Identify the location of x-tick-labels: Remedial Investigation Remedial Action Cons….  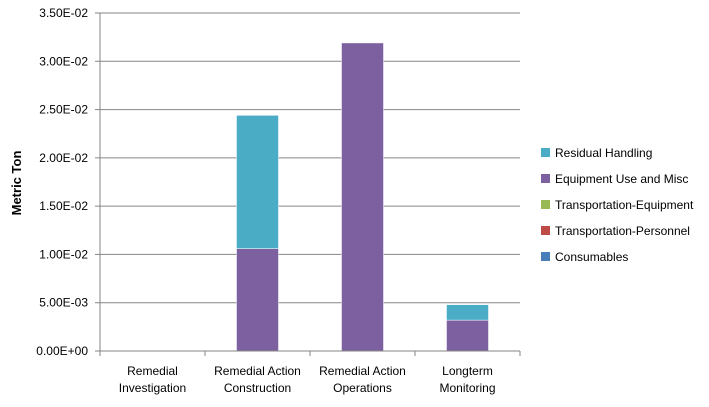
(307, 379).